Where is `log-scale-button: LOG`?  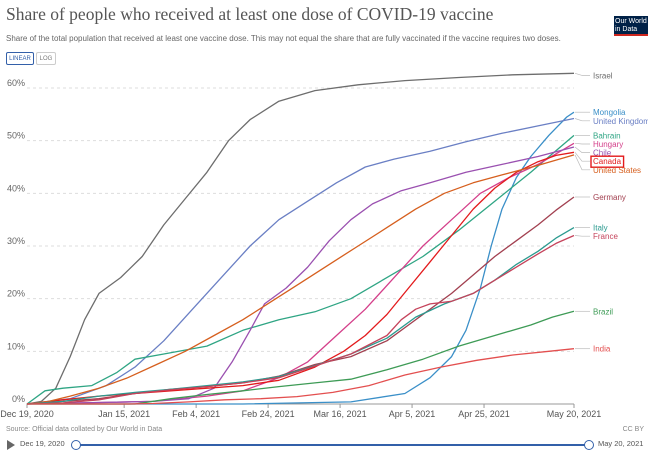
log-scale-button: LOG is located at coordinates (46, 58).